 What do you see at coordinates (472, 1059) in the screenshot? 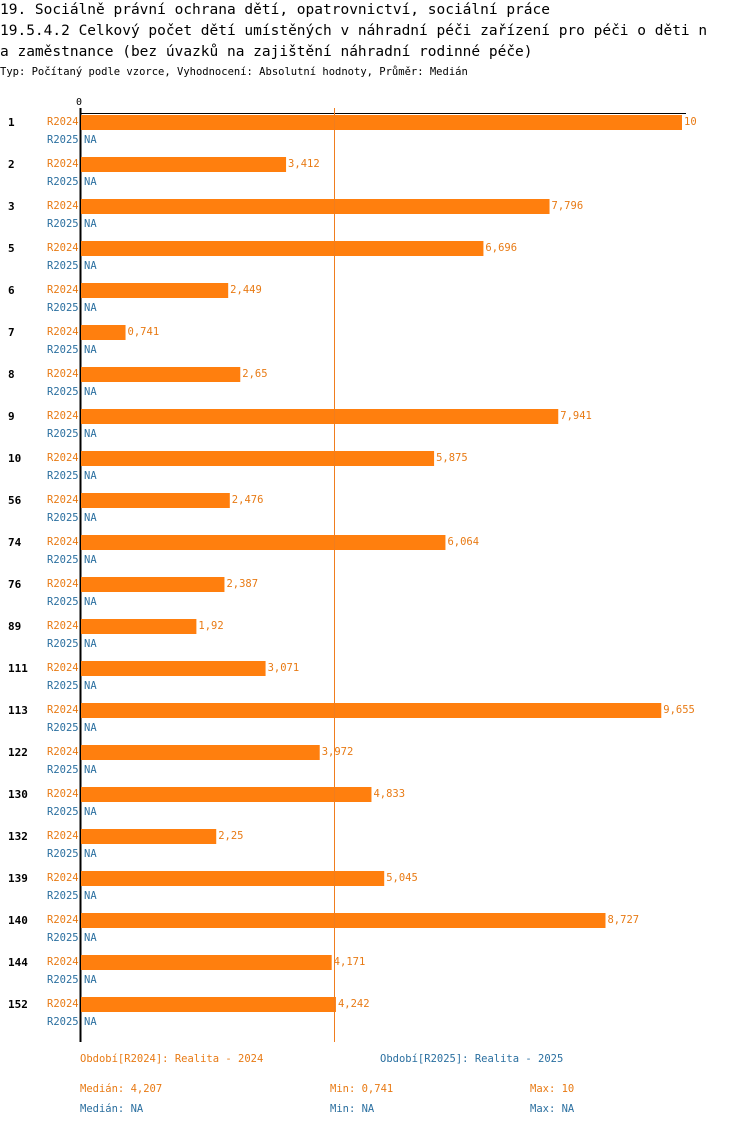
I see `legend-r2025: Období[R2025]: Realita - 2025` at bounding box center [472, 1059].